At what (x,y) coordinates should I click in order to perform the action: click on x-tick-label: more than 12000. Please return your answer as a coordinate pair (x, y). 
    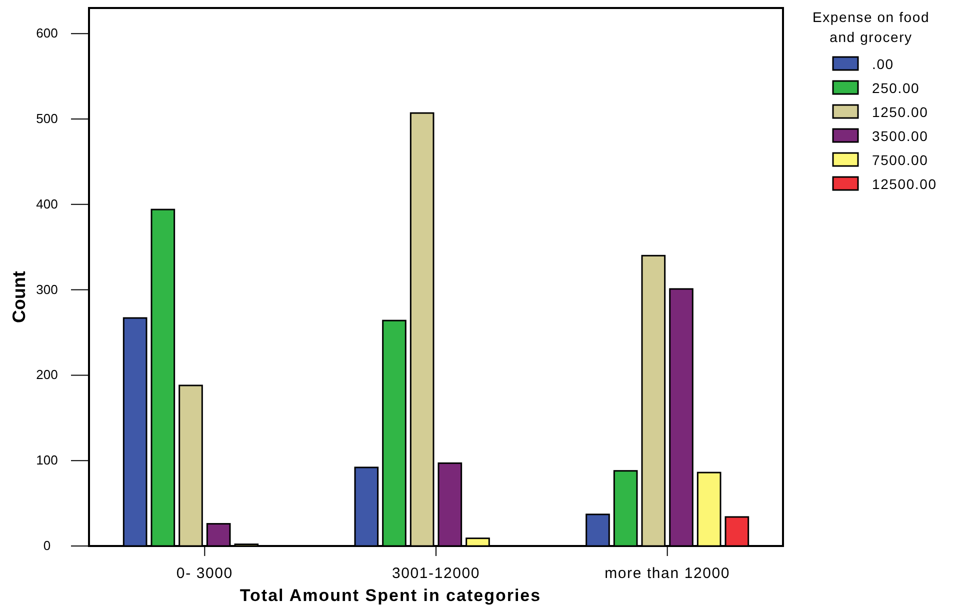
    Looking at the image, I should click on (667, 573).